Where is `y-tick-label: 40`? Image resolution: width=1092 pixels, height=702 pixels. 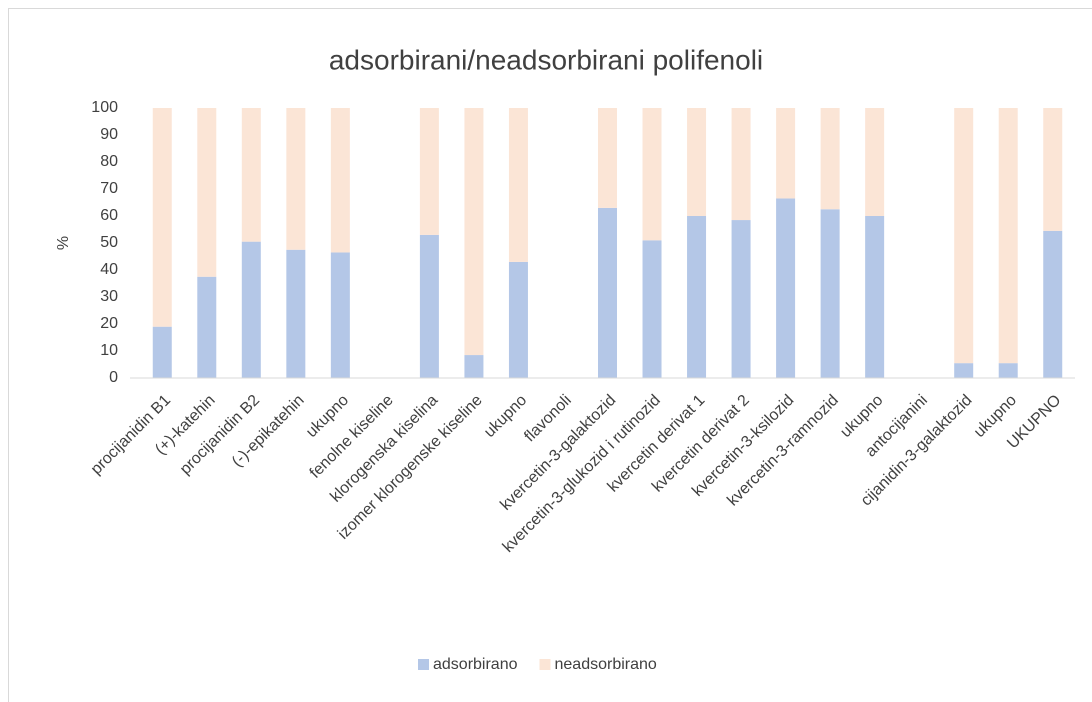
y-tick-label: 40 is located at coordinates (109, 269).